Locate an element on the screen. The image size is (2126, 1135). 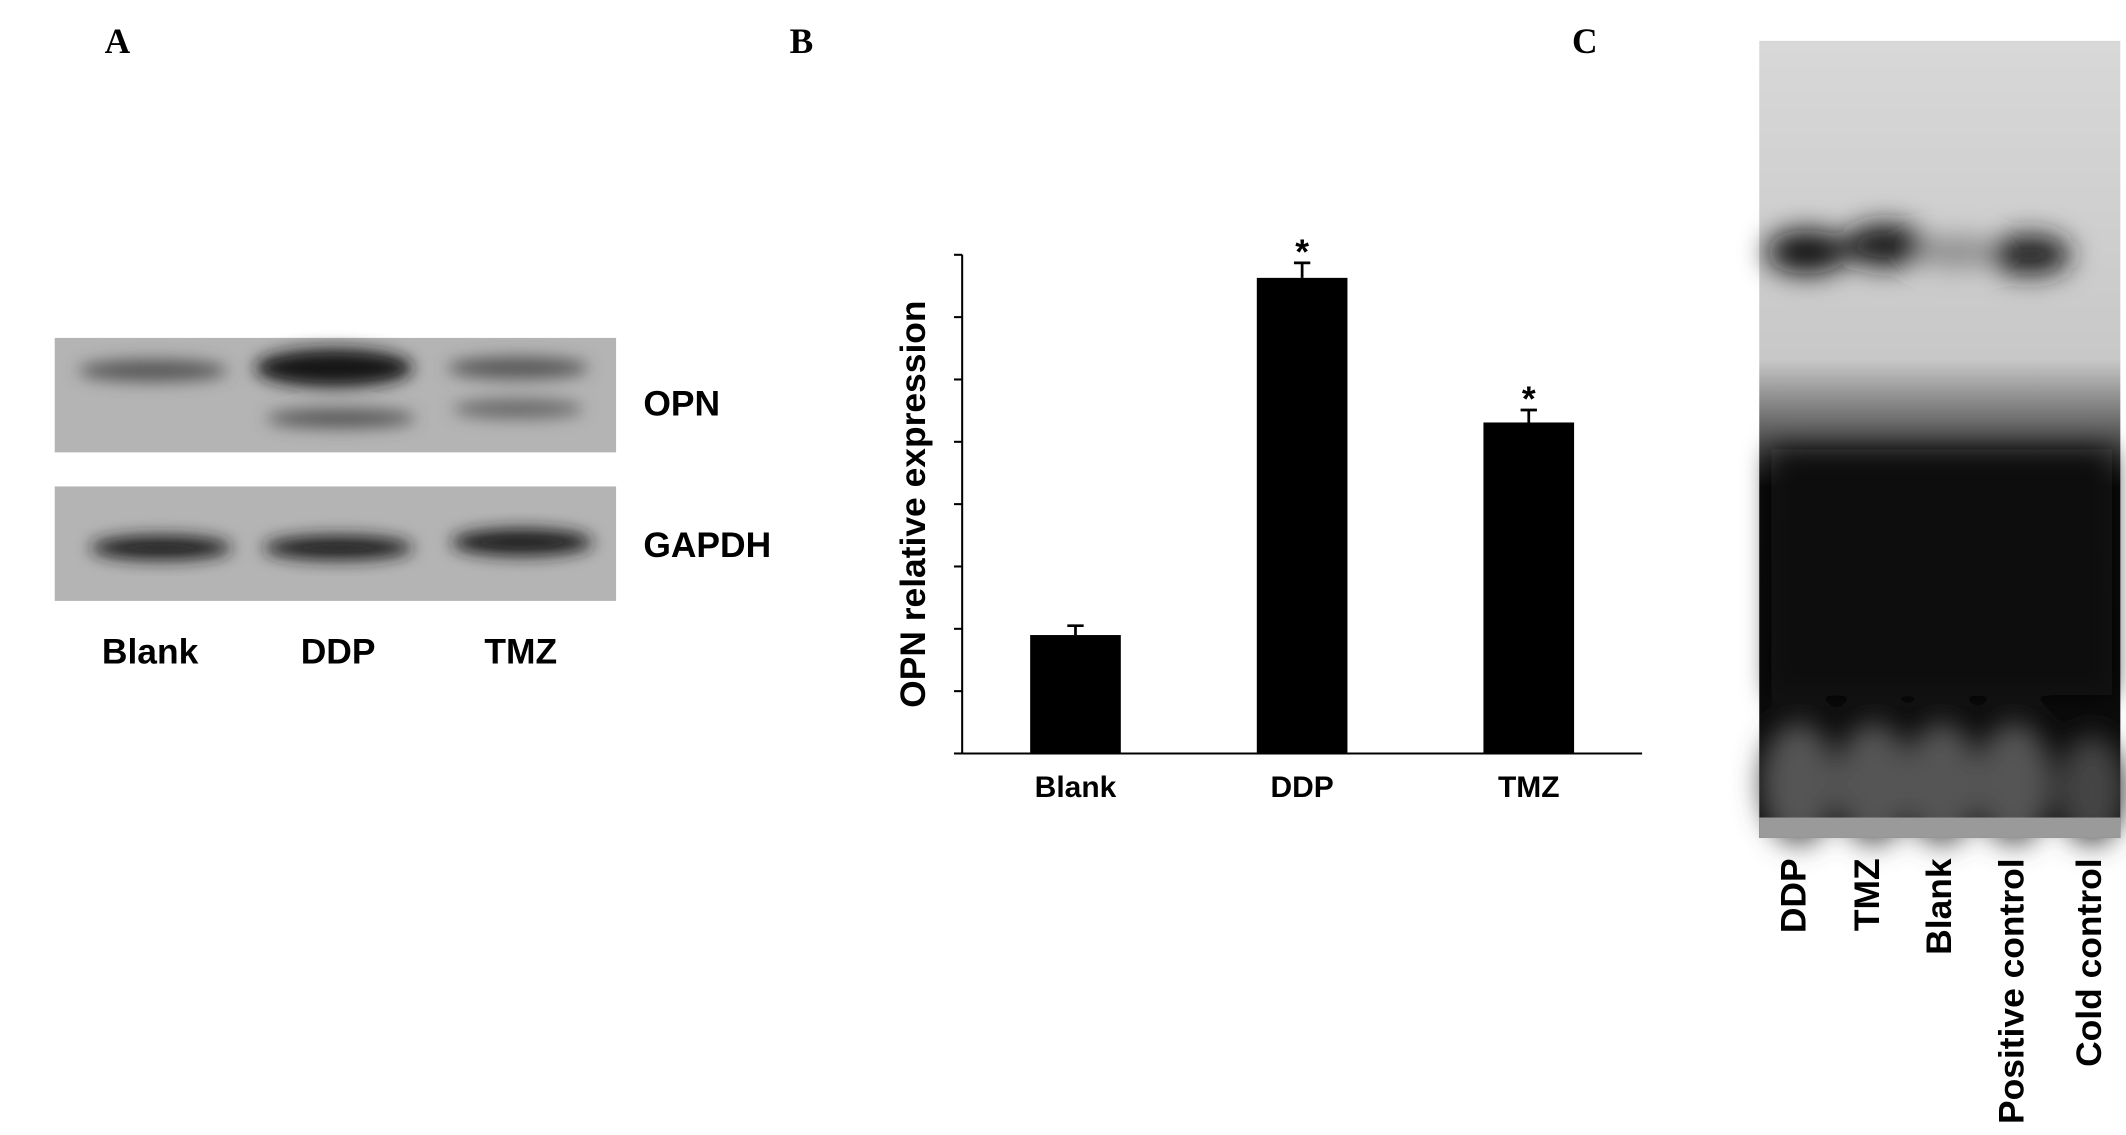
x-tick-label: DDP is located at coordinates (1301, 787).